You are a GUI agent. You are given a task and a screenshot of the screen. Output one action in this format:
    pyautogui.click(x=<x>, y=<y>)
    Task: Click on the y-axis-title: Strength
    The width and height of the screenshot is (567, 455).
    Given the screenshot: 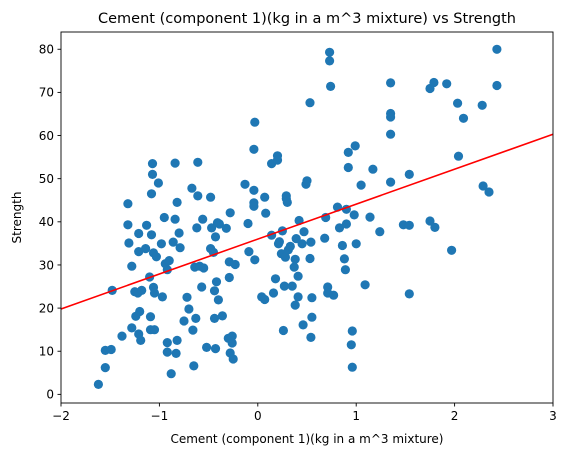 What is the action you would take?
    pyautogui.click(x=17, y=218)
    